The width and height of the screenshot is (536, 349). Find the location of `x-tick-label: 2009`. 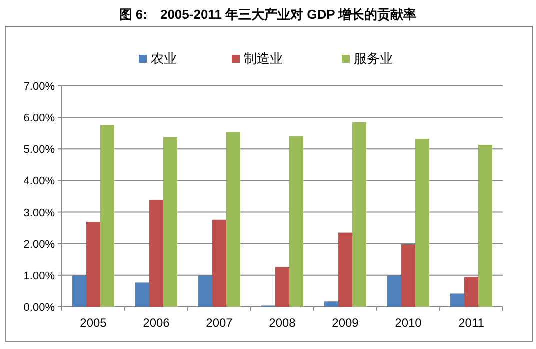

x-tick-label: 2009 is located at coordinates (346, 323).